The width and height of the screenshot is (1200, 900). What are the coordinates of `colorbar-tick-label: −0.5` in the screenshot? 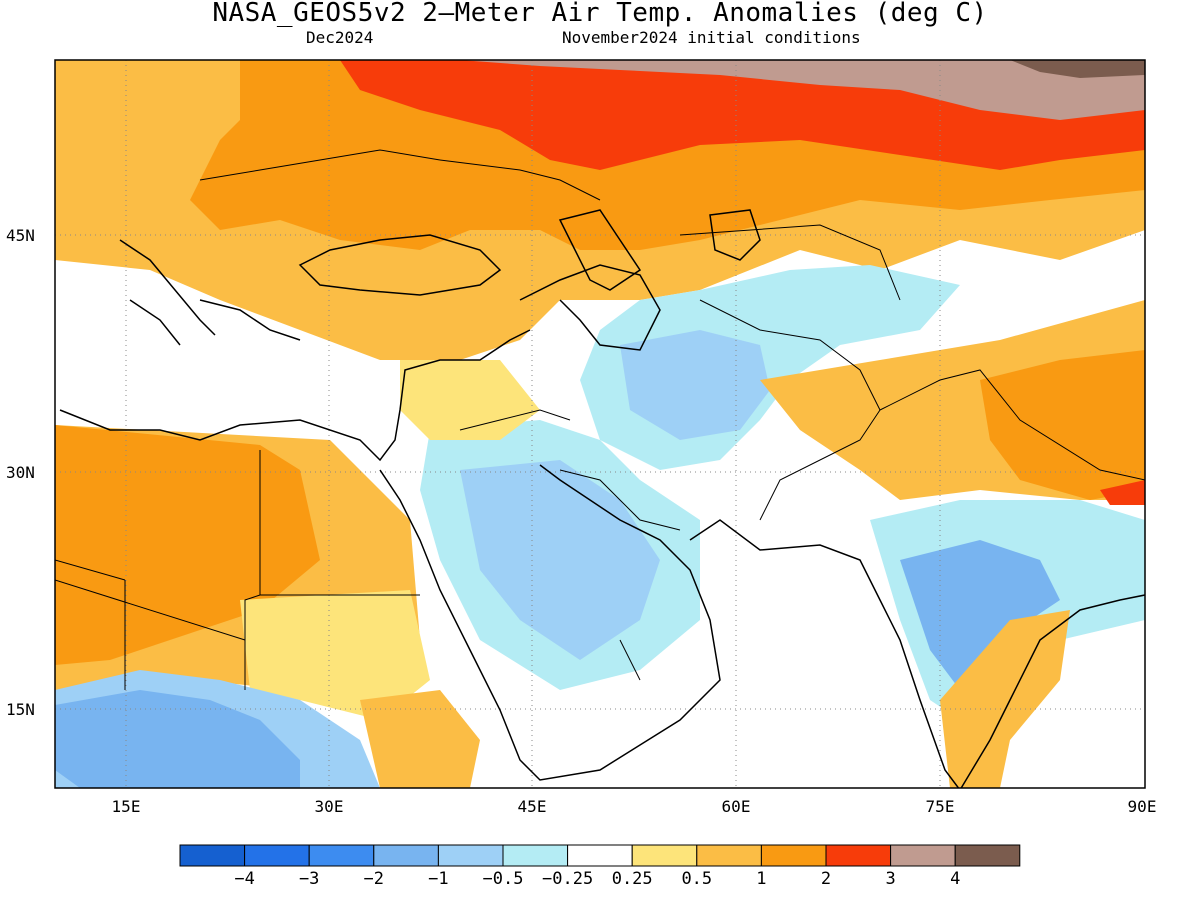 It's located at (503, 879).